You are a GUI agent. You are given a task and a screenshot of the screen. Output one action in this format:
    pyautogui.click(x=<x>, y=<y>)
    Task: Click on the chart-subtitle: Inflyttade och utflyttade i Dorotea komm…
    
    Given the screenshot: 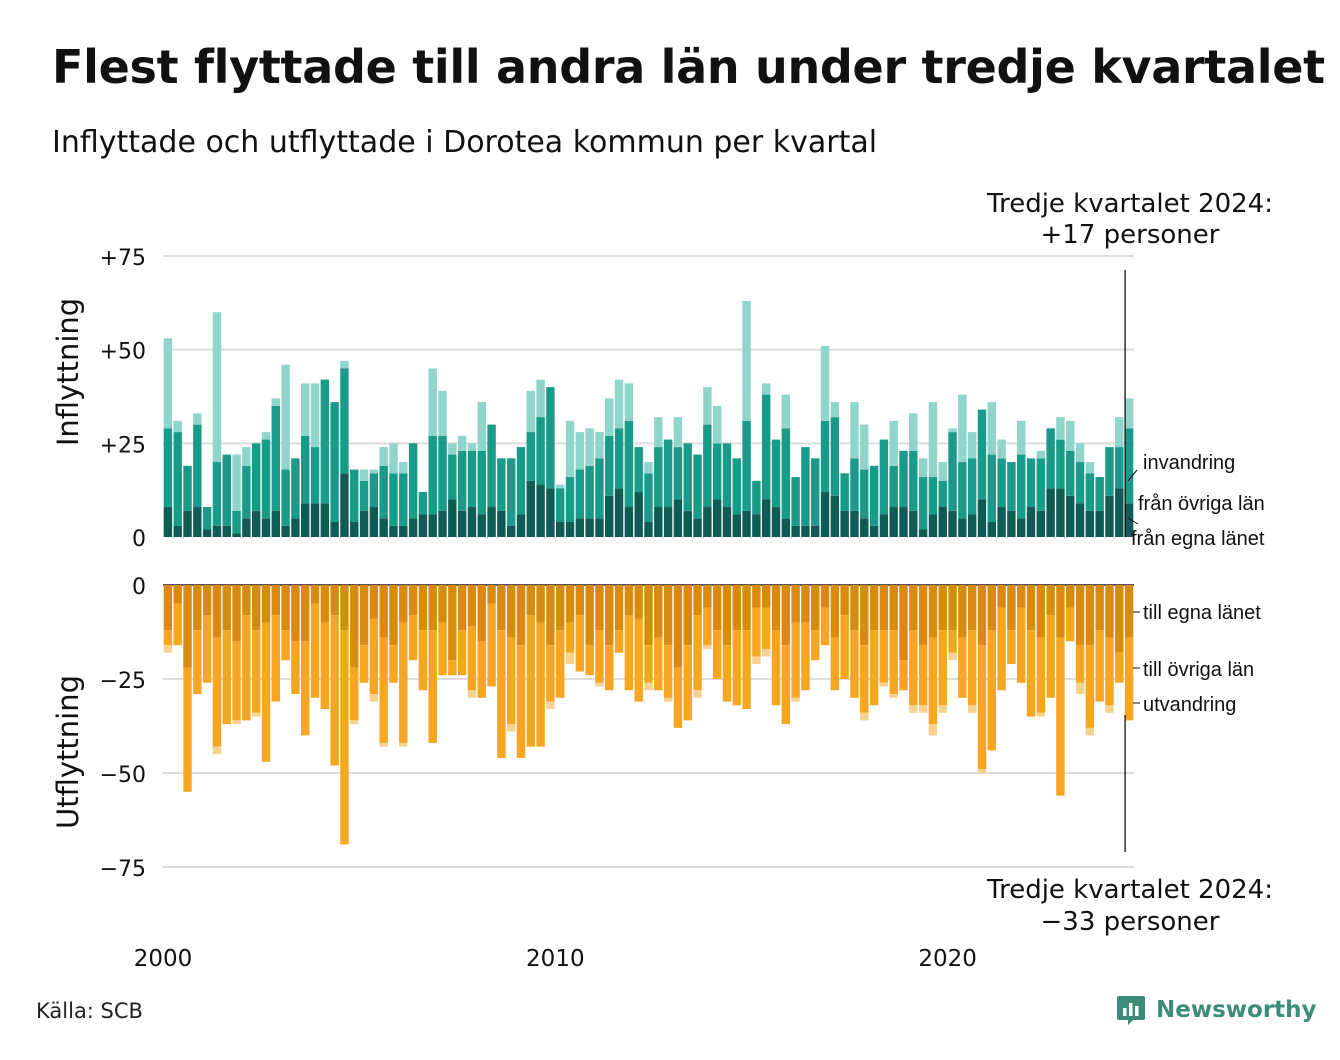 What is the action you would take?
    pyautogui.click(x=465, y=142)
    